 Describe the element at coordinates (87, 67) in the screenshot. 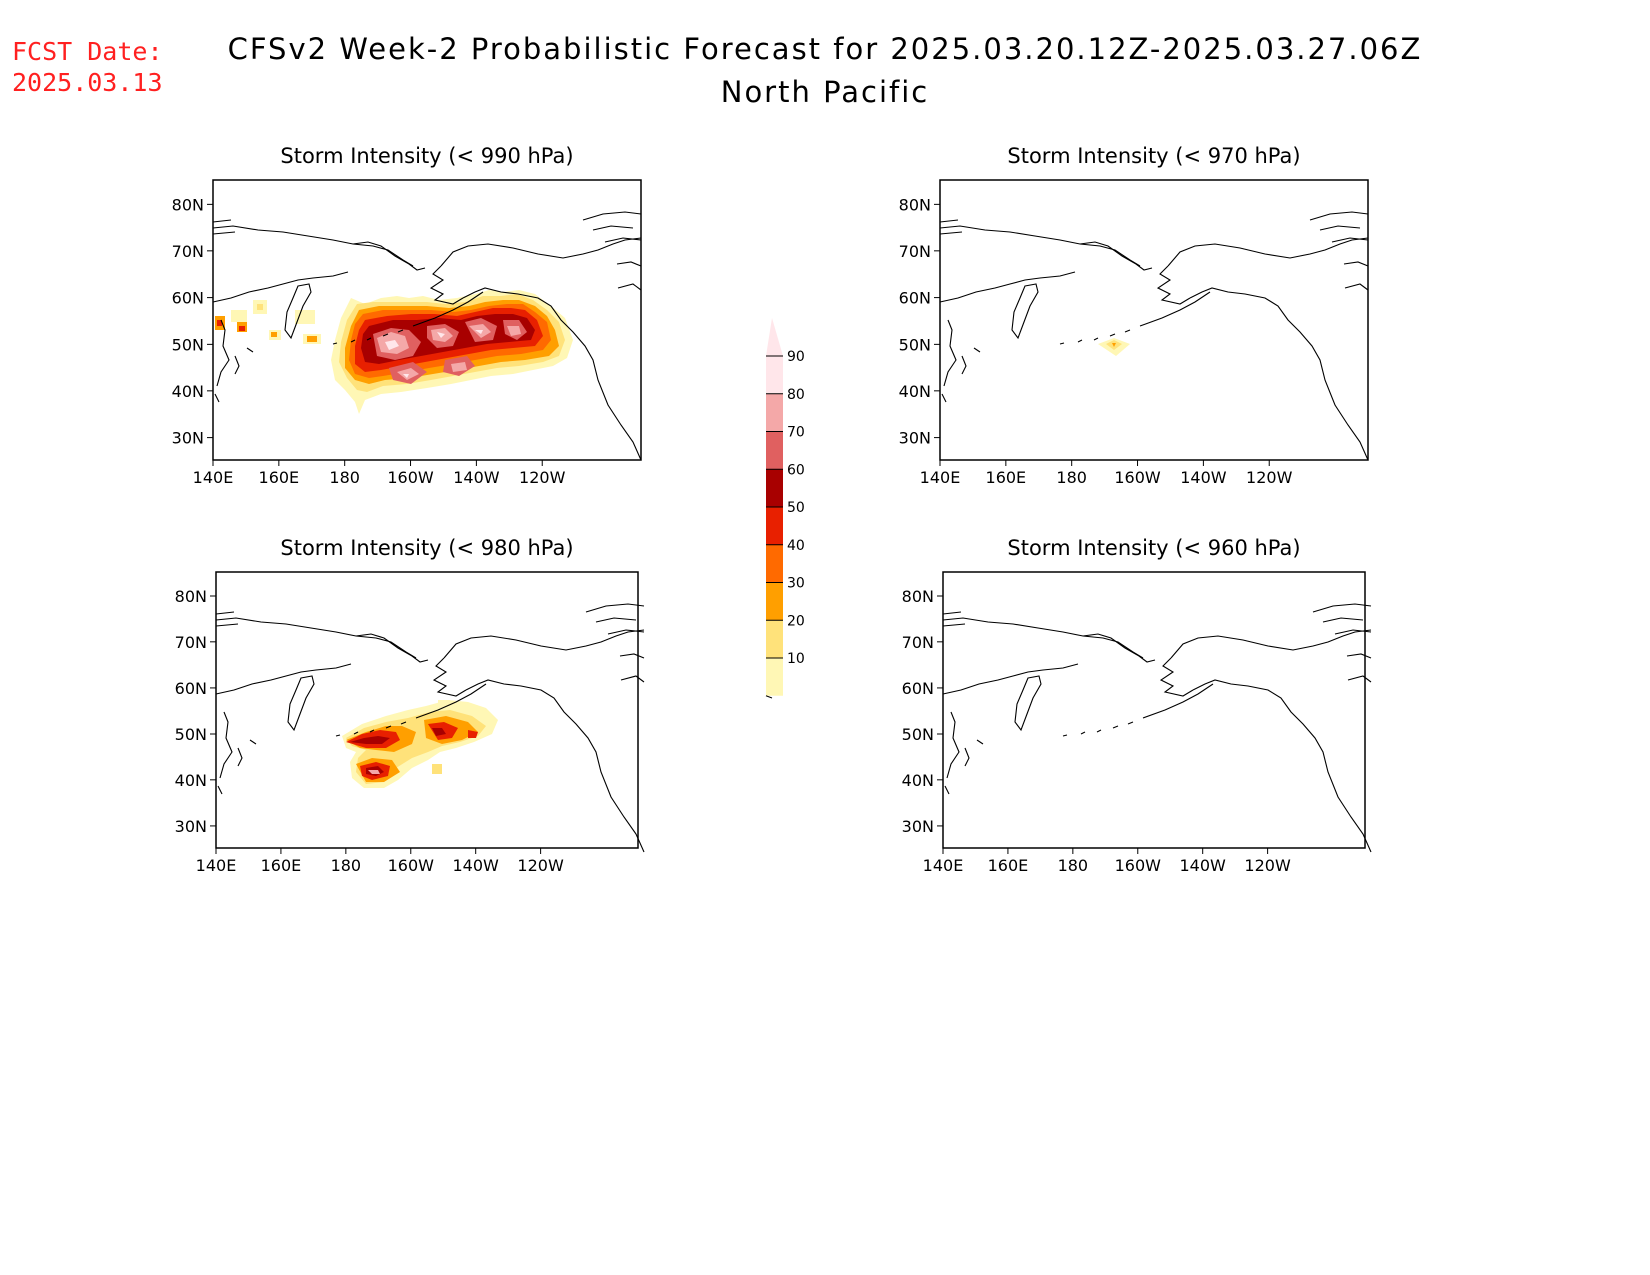

I see `fcst-date-block: FCST Date: 2025.03.13` at that location.